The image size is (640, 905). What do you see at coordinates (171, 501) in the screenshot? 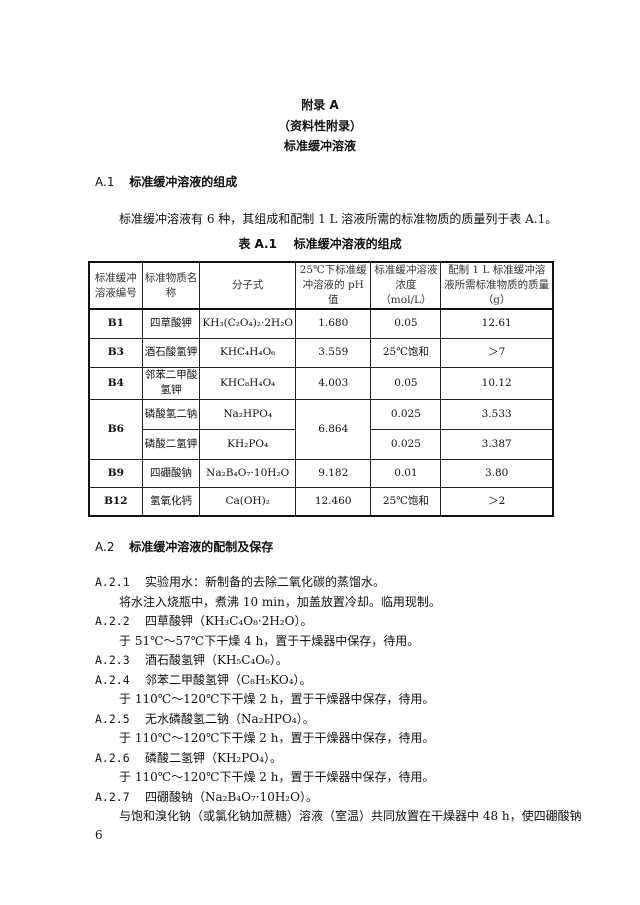
I see `cell-name: 氢氧化钙` at bounding box center [171, 501].